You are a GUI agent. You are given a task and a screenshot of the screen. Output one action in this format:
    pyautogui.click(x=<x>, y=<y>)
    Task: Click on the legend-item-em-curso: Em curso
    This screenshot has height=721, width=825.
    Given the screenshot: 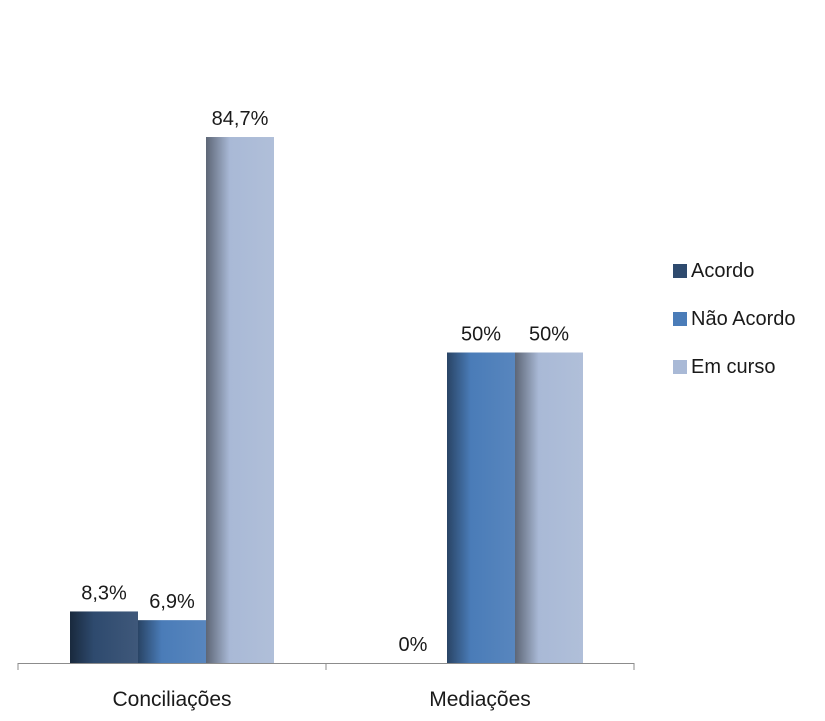 What is the action you would take?
    pyautogui.click(x=734, y=367)
    